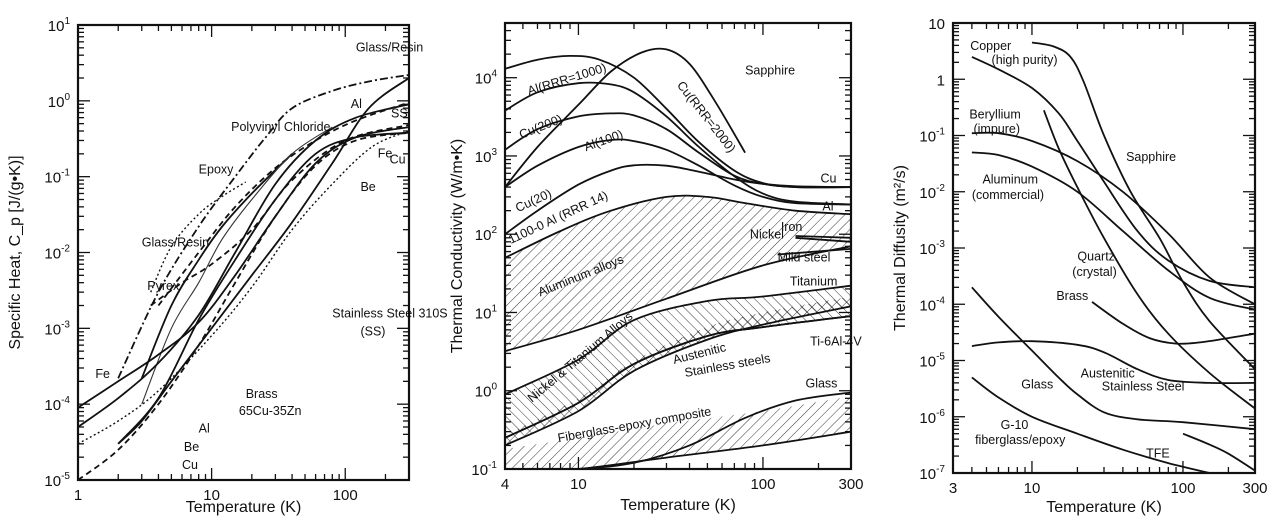 The image size is (1273, 528). I want to click on annotation-epoxy: Epoxy, so click(216, 170).